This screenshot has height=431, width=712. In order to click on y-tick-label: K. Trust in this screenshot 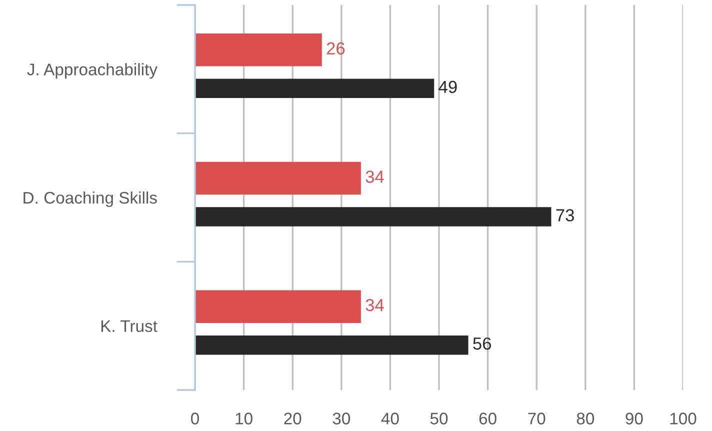, I will do `click(129, 326)`.